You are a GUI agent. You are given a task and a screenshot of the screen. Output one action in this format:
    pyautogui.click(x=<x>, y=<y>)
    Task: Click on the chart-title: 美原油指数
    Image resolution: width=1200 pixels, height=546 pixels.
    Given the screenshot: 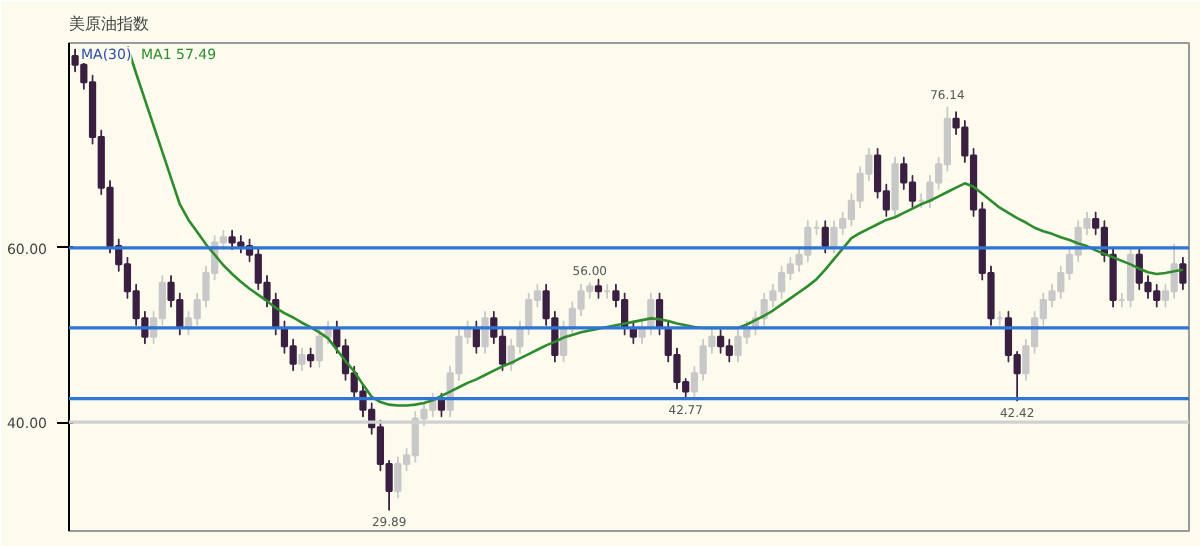 What is the action you would take?
    pyautogui.click(x=109, y=24)
    